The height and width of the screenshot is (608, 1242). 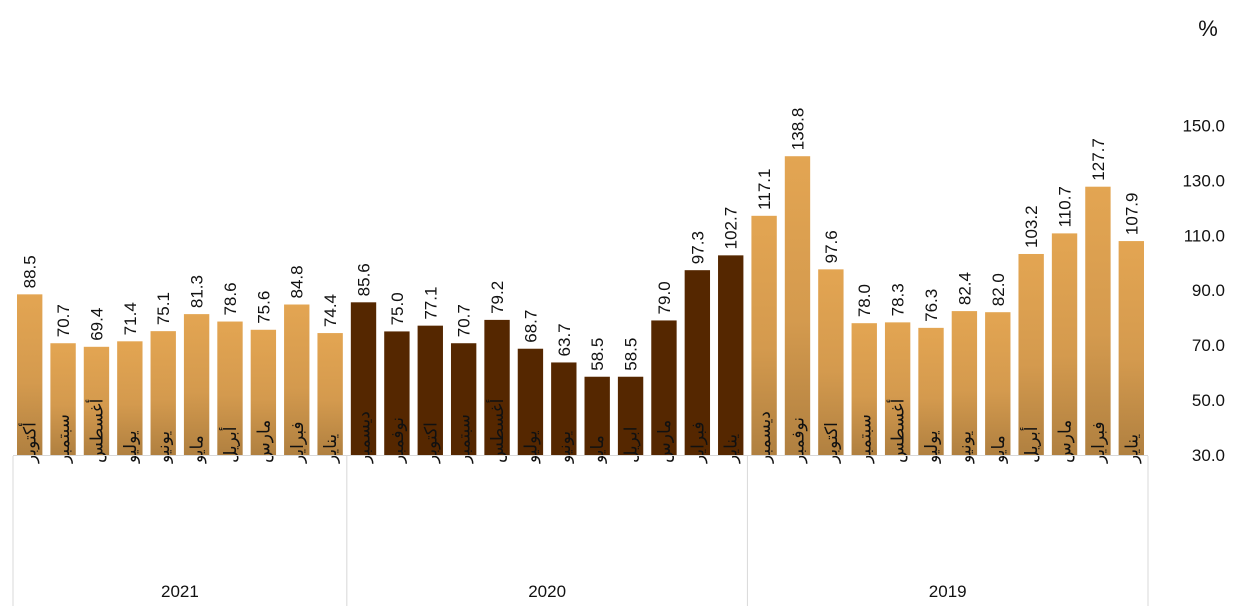 I want to click on data-label: 110.7, so click(x=1065, y=206).